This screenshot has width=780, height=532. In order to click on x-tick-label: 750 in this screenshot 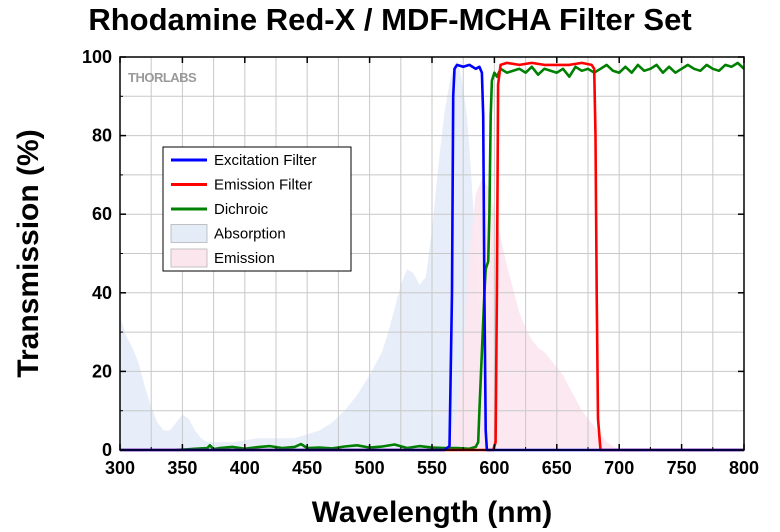, I will do `click(682, 468)`.